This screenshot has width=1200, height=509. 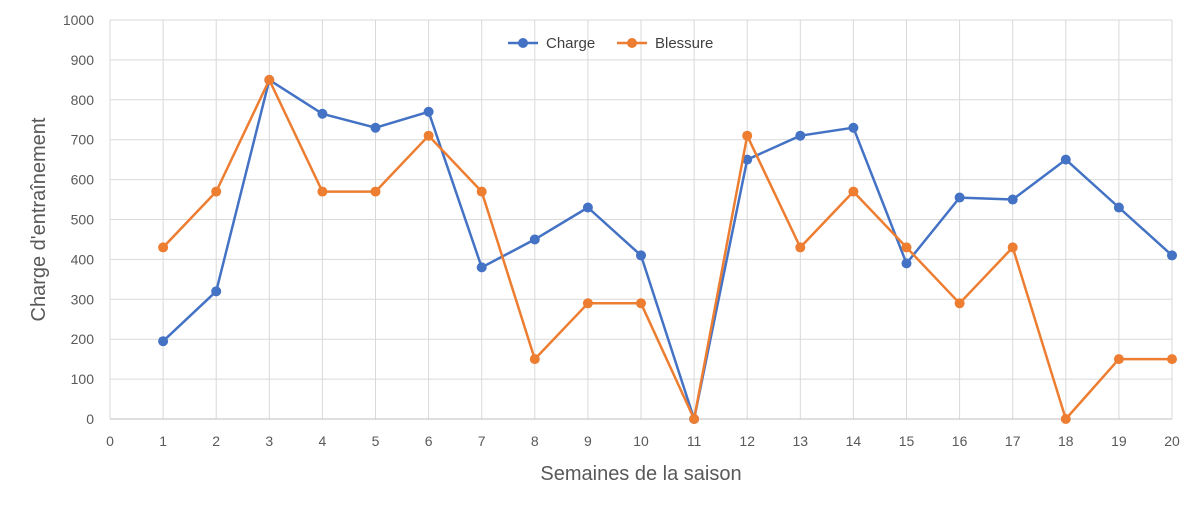 I want to click on x-axis-title: Semaines de la saison, so click(x=640, y=474).